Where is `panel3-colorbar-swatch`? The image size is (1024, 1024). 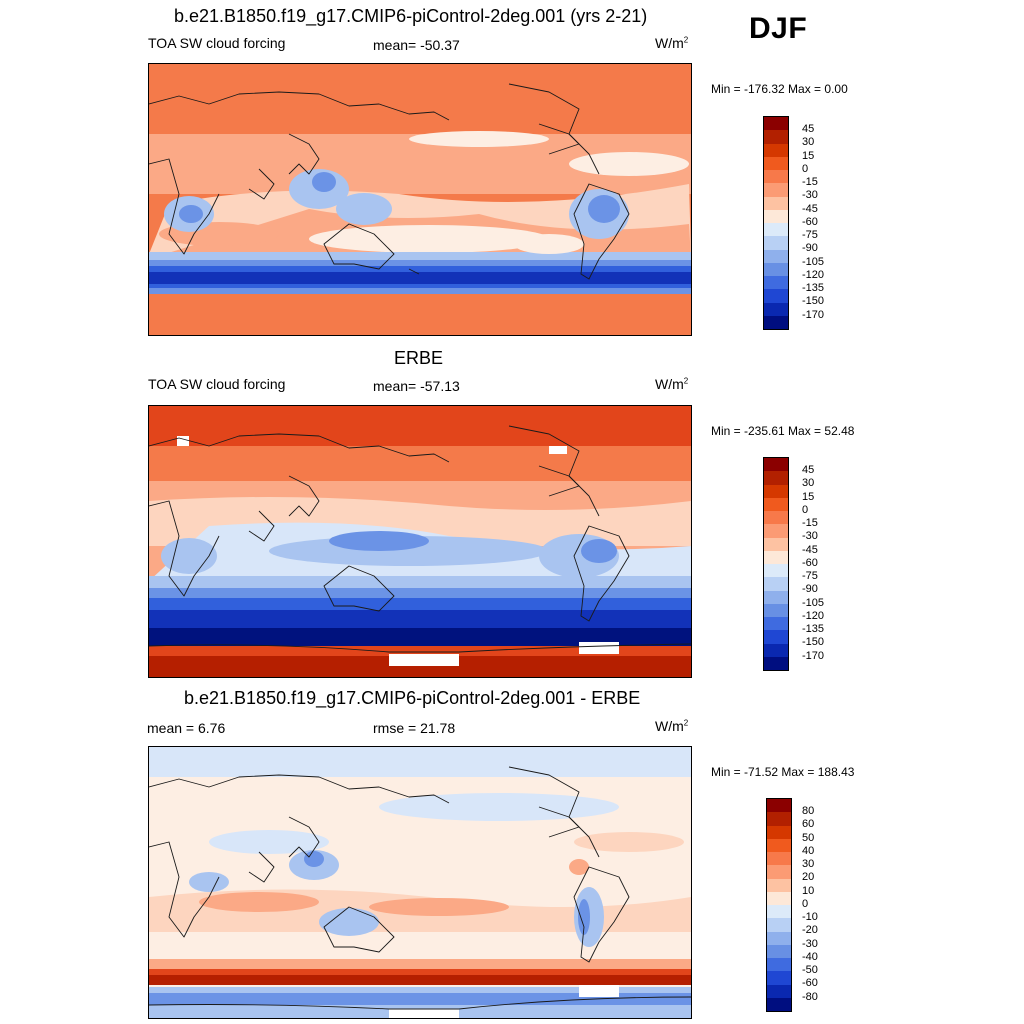
panel3-colorbar-swatch is located at coordinates (779, 905).